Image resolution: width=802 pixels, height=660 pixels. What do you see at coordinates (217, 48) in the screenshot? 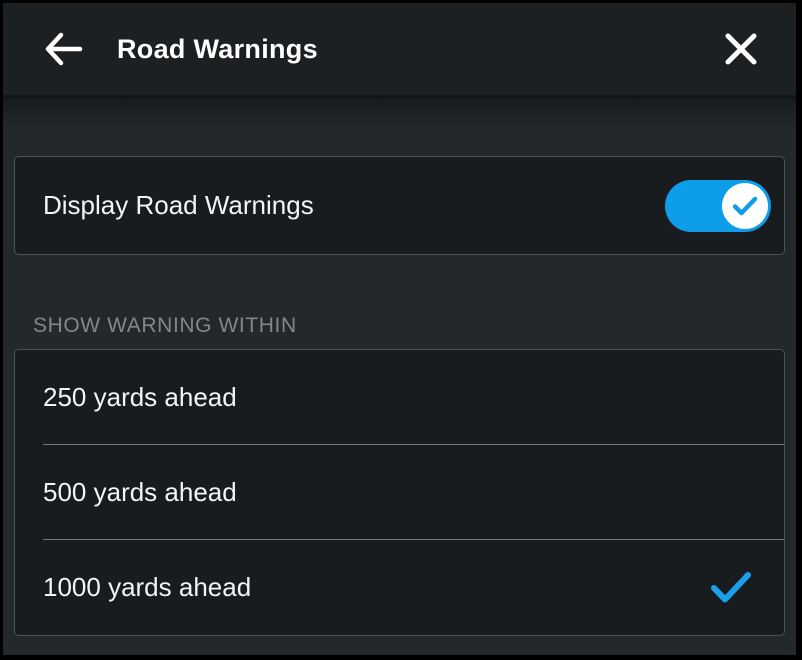
I see `page-title: Road Warnings` at bounding box center [217, 48].